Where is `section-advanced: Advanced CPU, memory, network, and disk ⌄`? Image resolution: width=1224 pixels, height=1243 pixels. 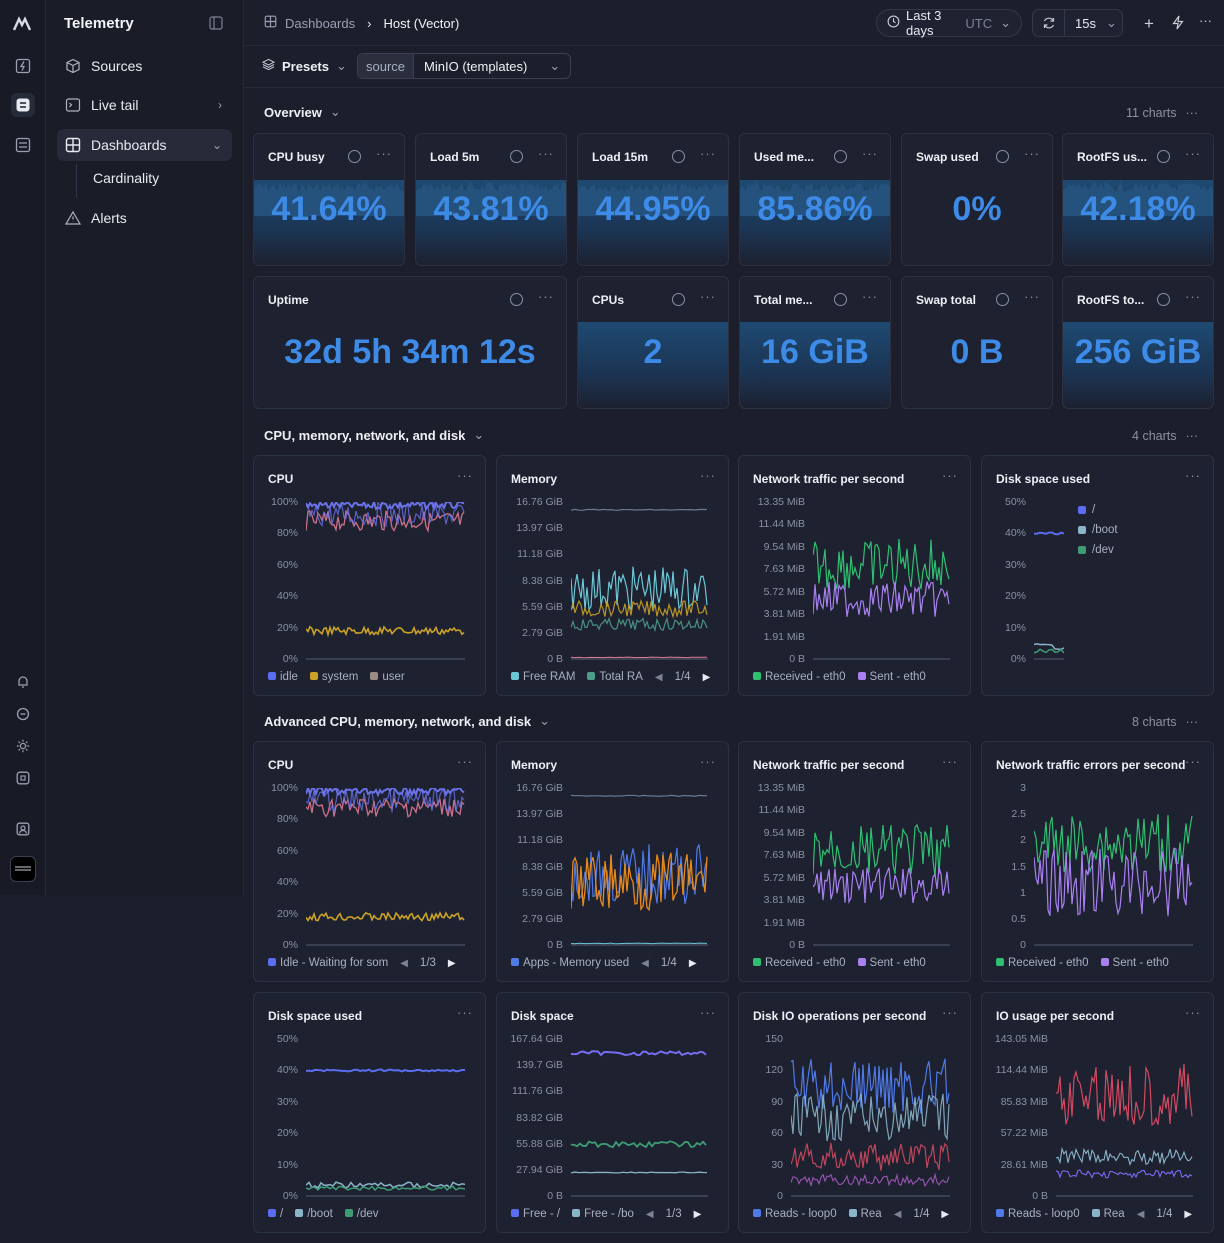
section-advanced: Advanced CPU, memory, network, and disk ⌄ is located at coordinates (407, 721).